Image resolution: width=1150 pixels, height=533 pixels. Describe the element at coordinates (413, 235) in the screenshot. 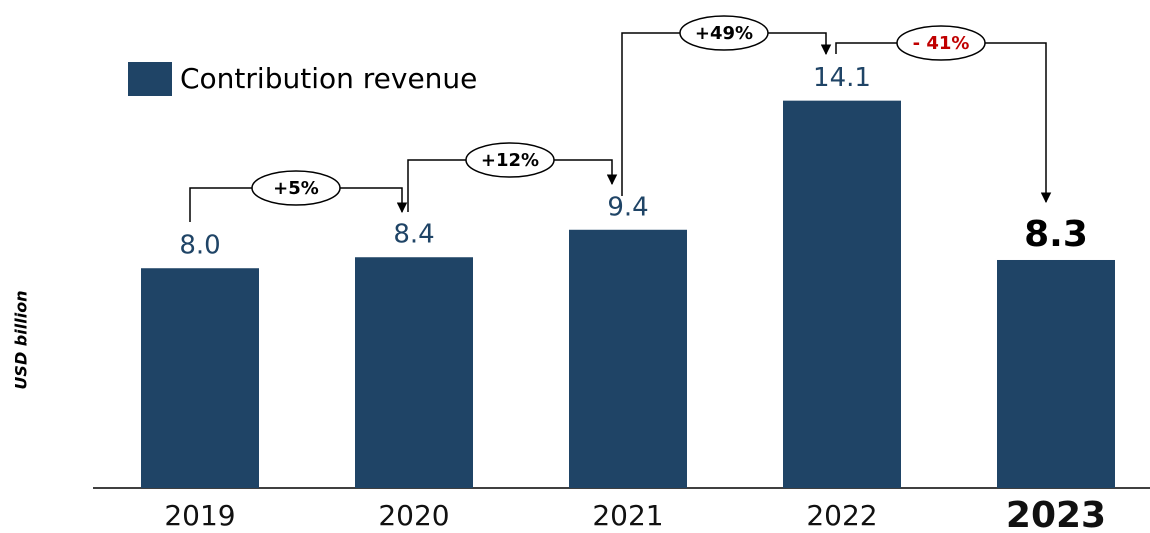

I see `value-label: 8.4` at that location.